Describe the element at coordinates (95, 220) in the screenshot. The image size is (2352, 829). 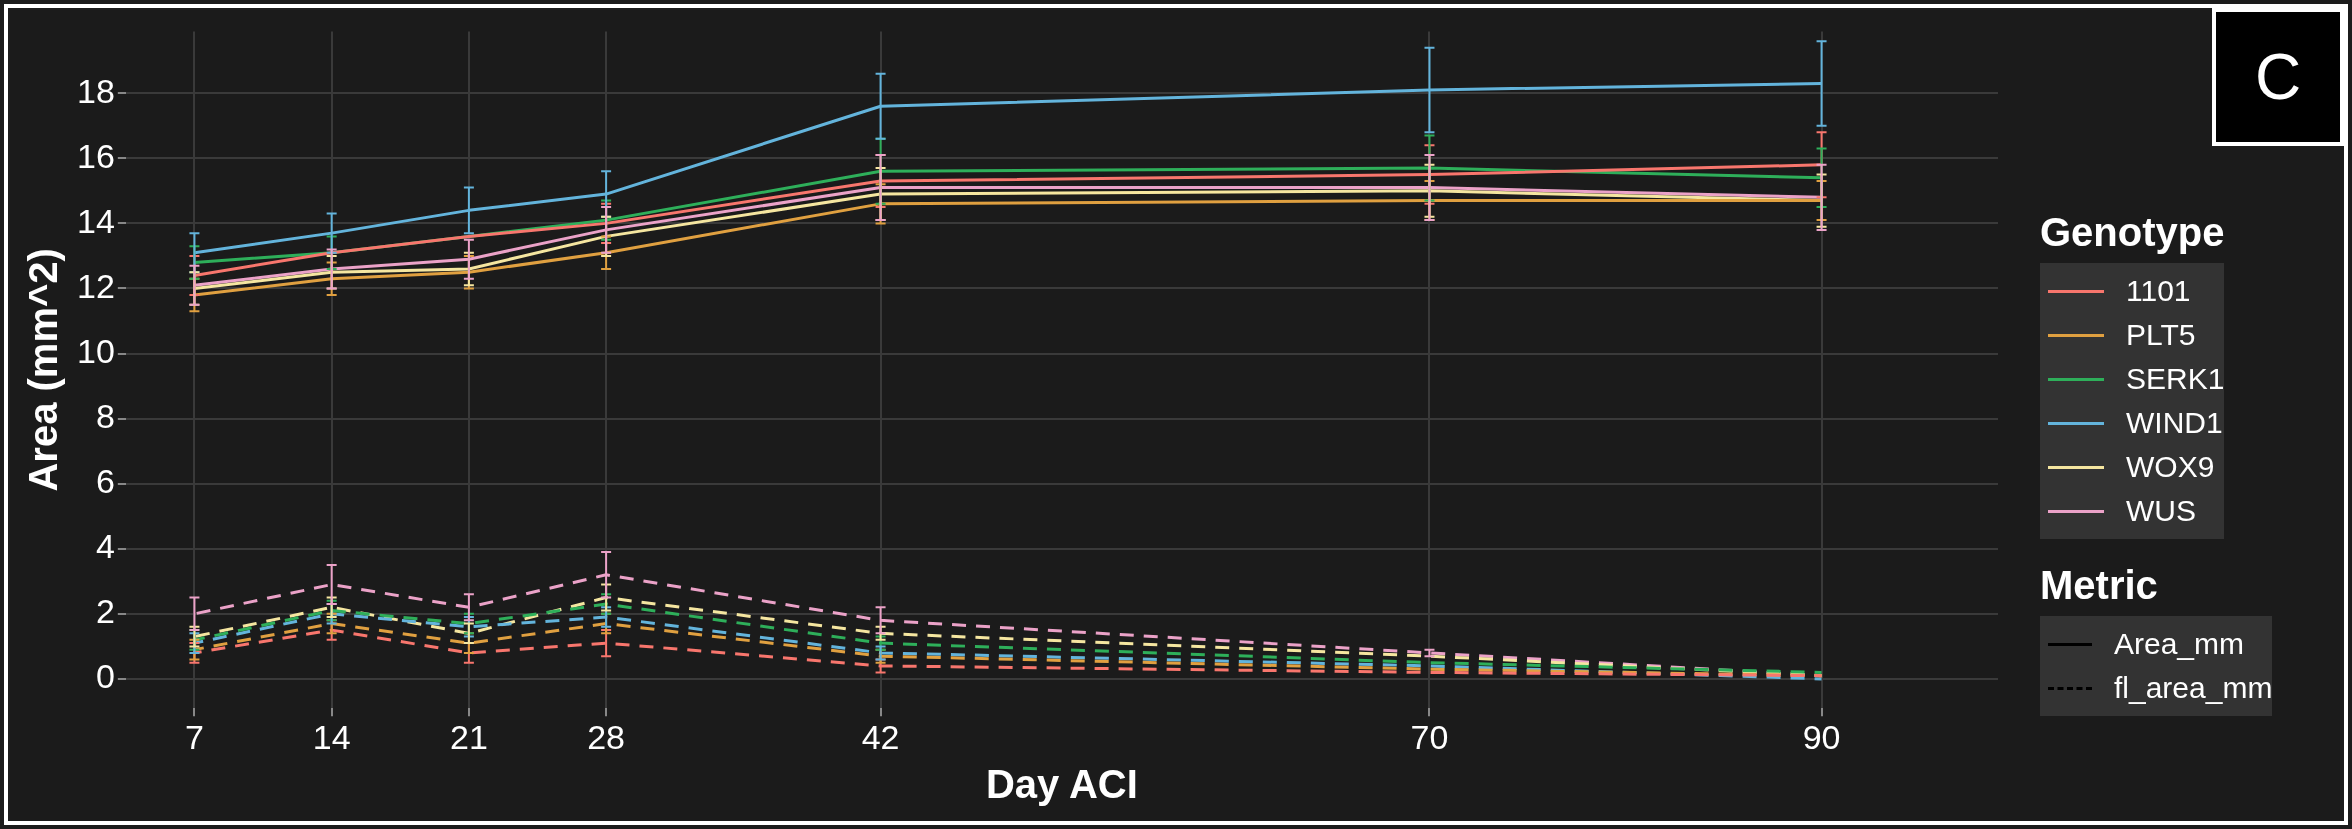
I see `y-tick-label: 14` at that location.